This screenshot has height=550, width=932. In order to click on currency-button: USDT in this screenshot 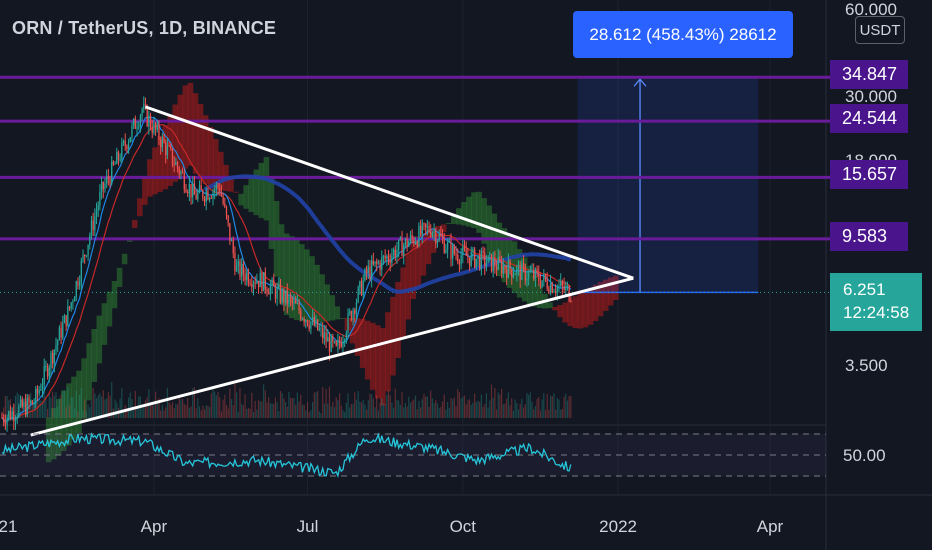, I will do `click(880, 30)`.